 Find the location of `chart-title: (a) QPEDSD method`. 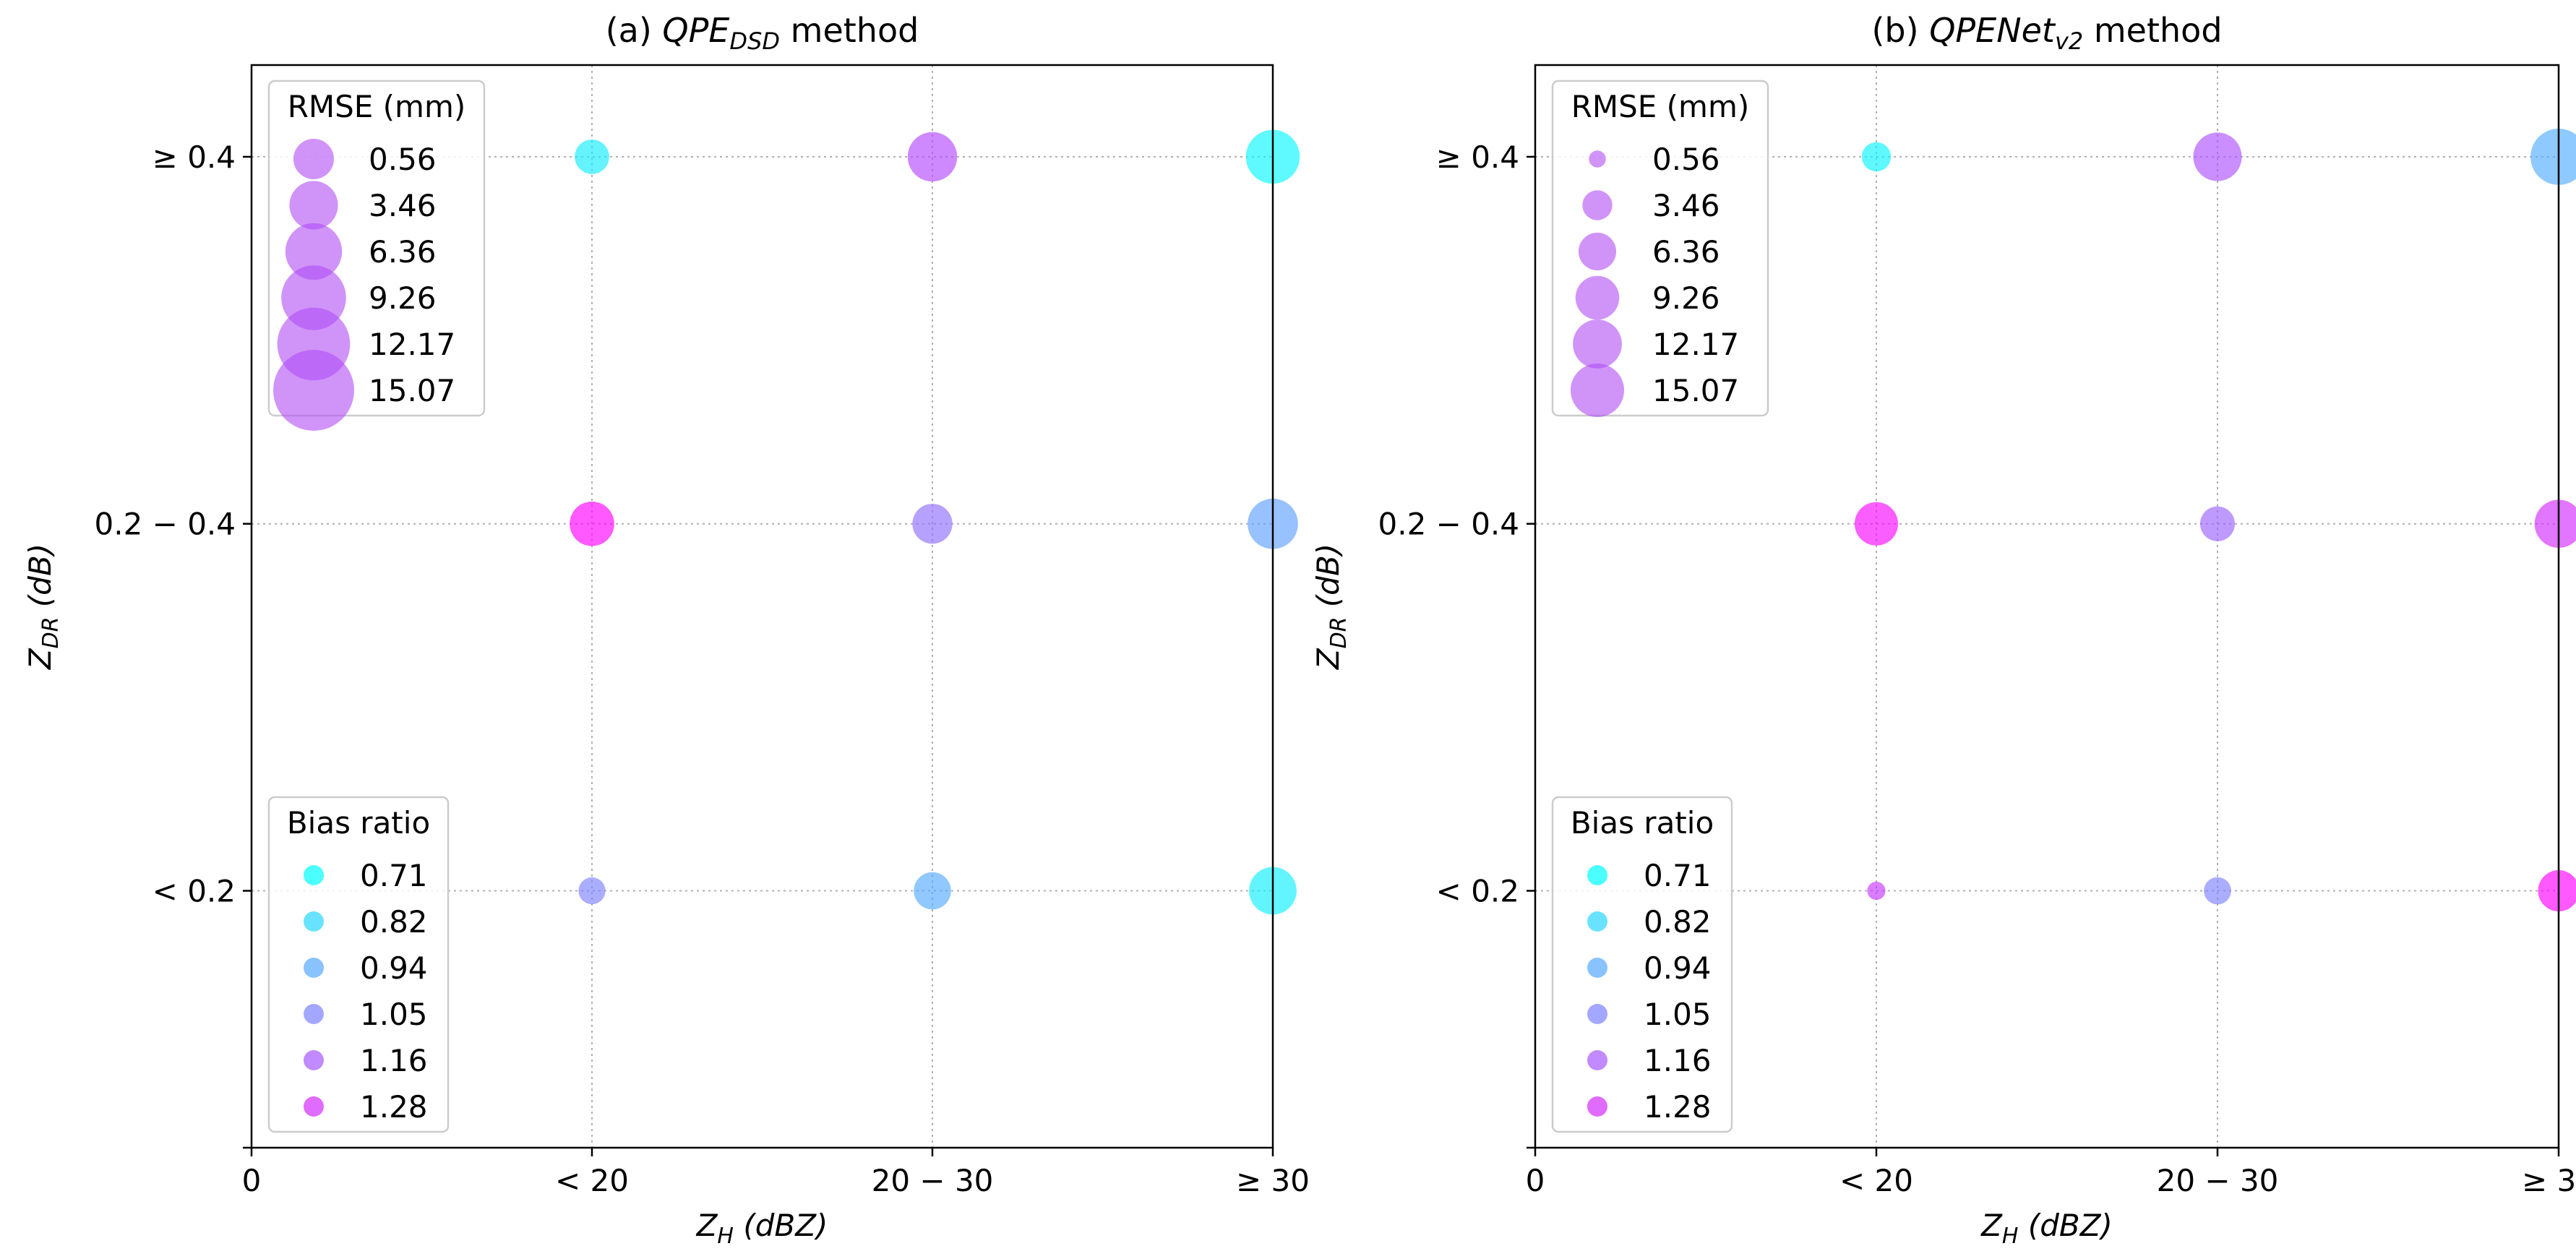

chart-title: (a) QPEDSD method is located at coordinates (762, 33).